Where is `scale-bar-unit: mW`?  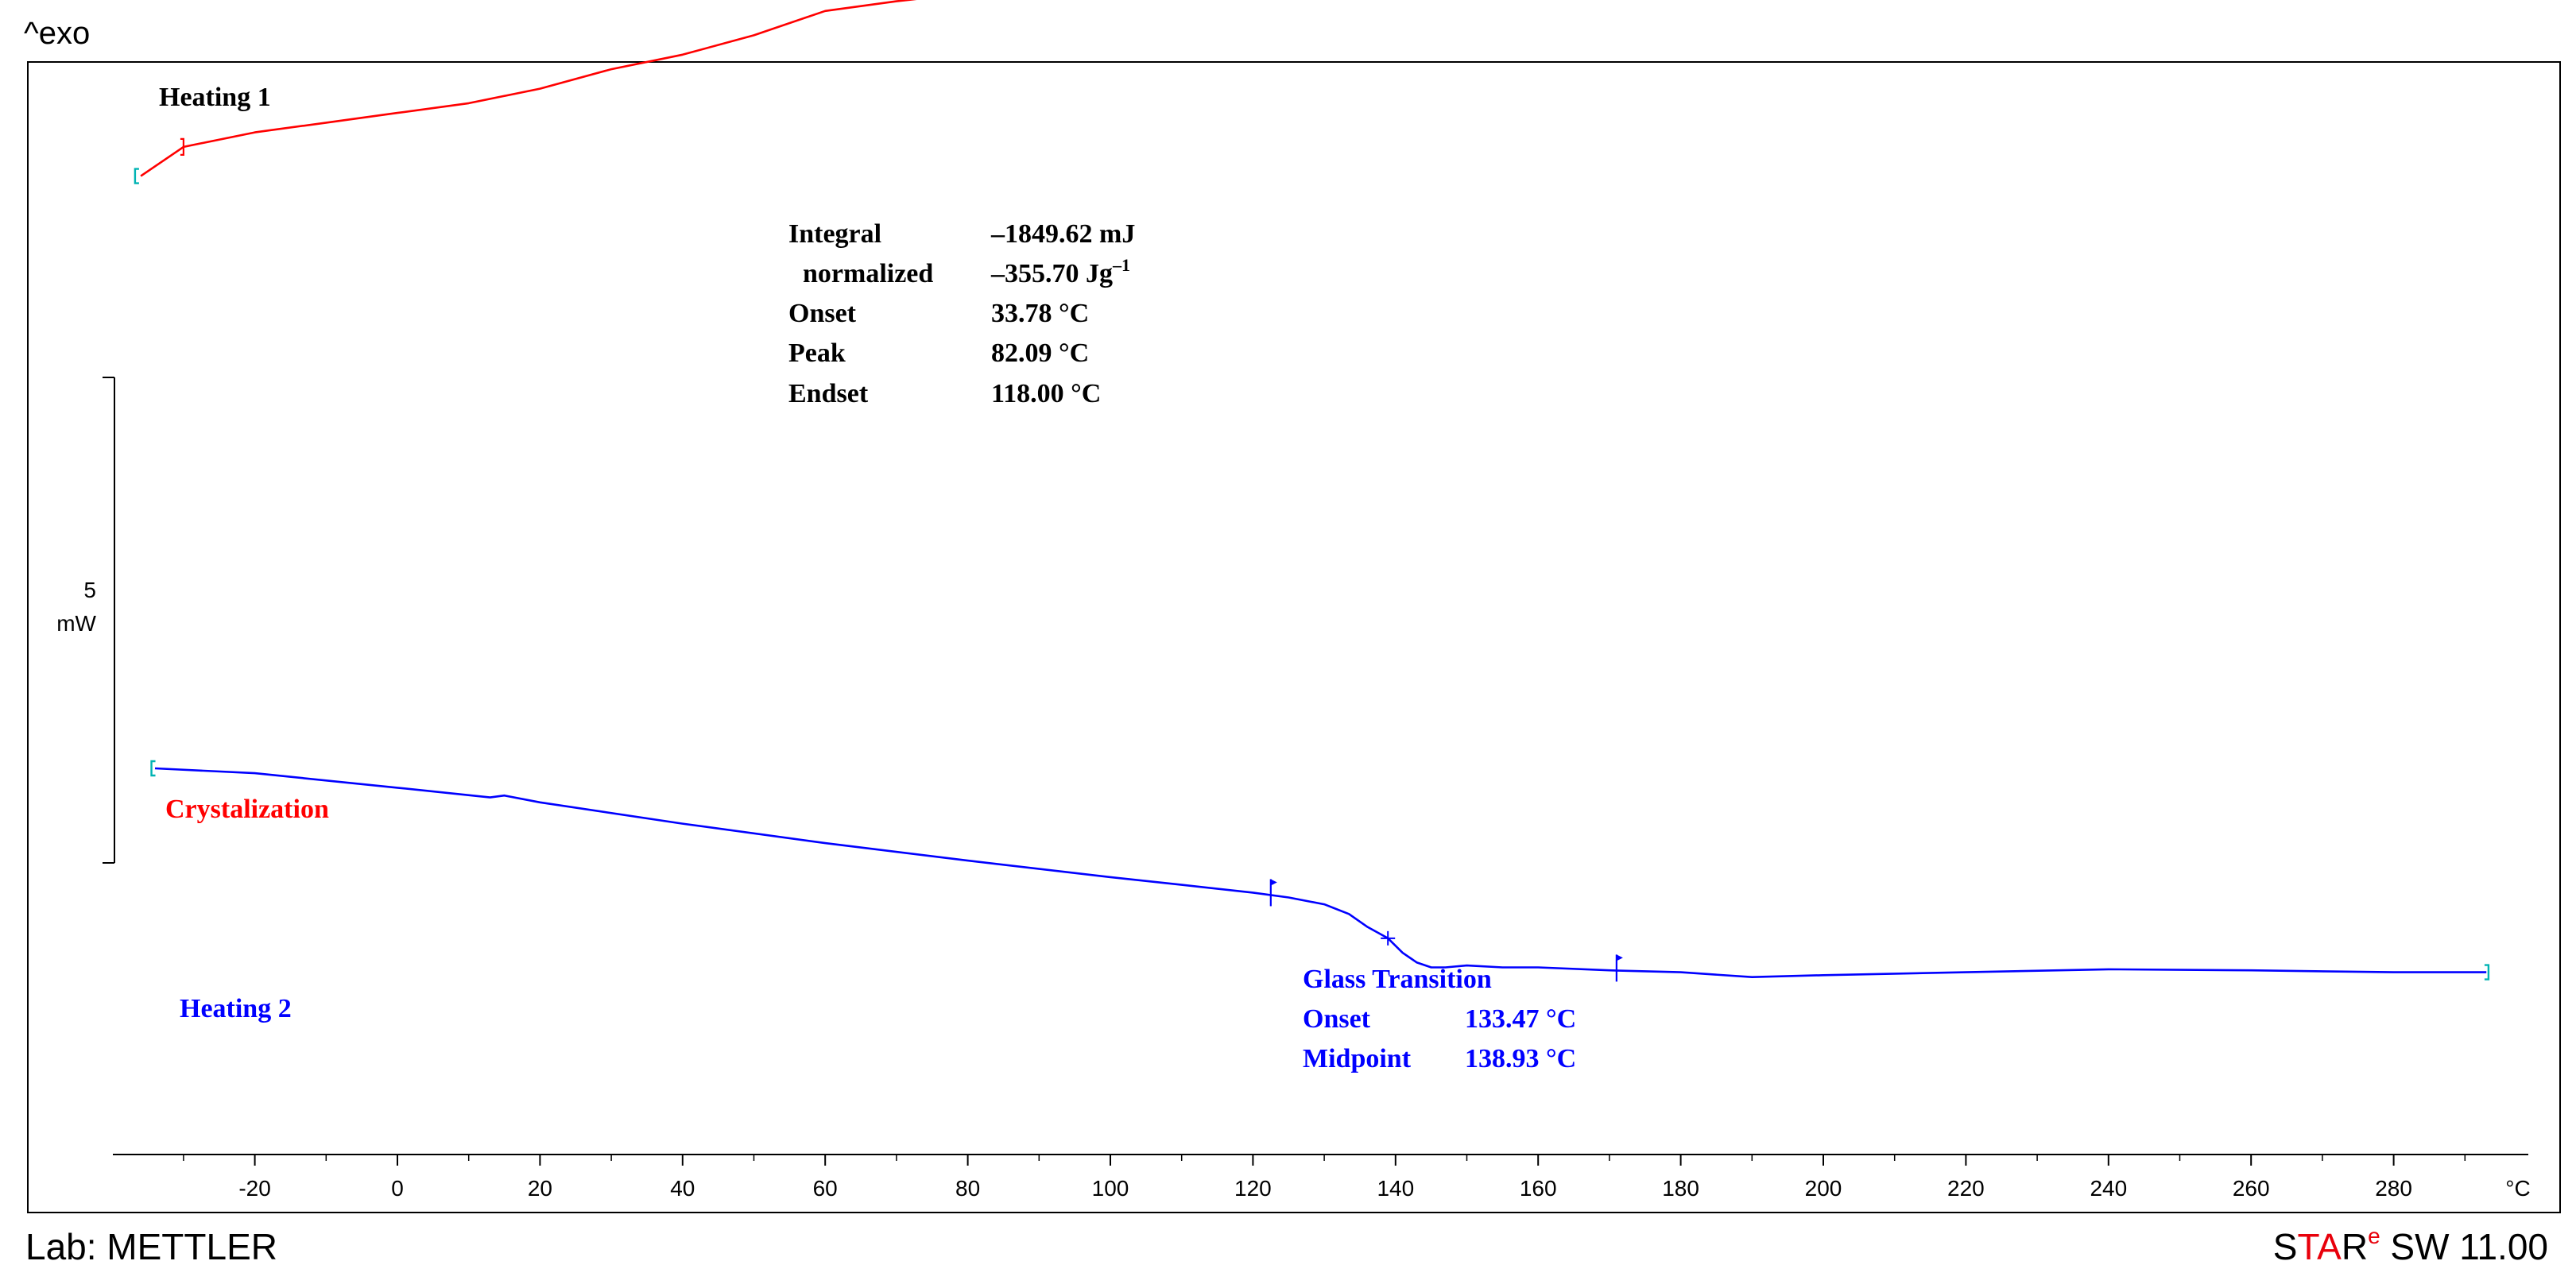 scale-bar-unit: mW is located at coordinates (76, 623).